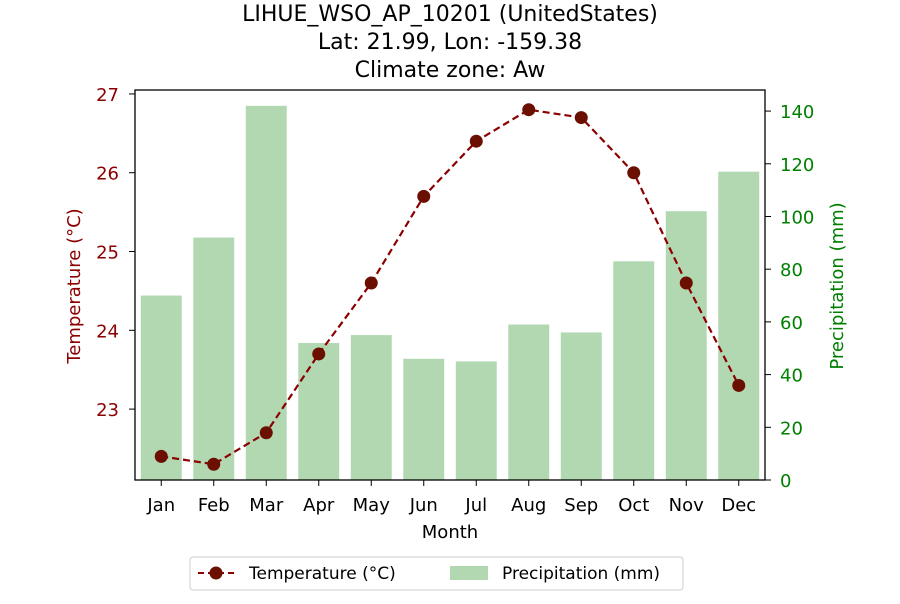  I want to click on left-y-tick-label: 24, so click(107, 331).